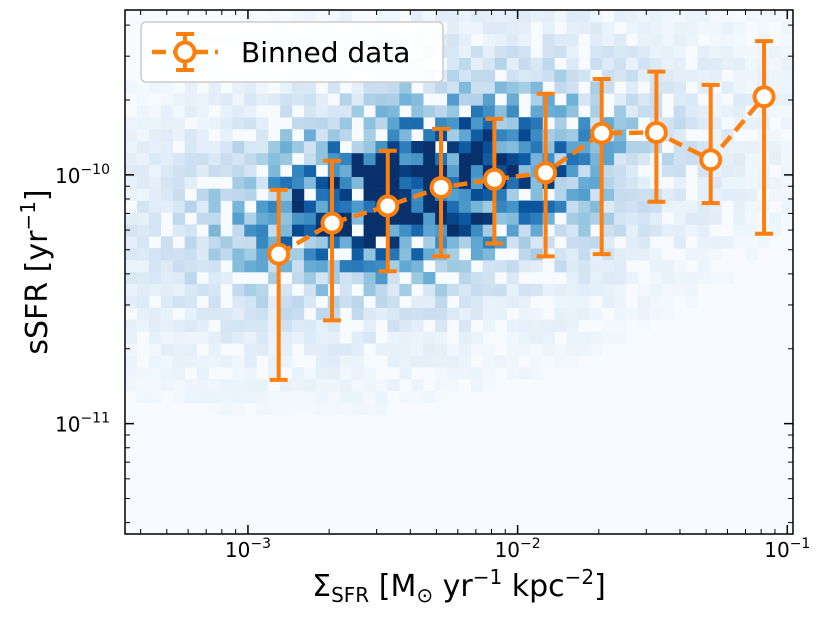  What do you see at coordinates (764, 137) in the screenshot?
I see `error-bar` at bounding box center [764, 137].